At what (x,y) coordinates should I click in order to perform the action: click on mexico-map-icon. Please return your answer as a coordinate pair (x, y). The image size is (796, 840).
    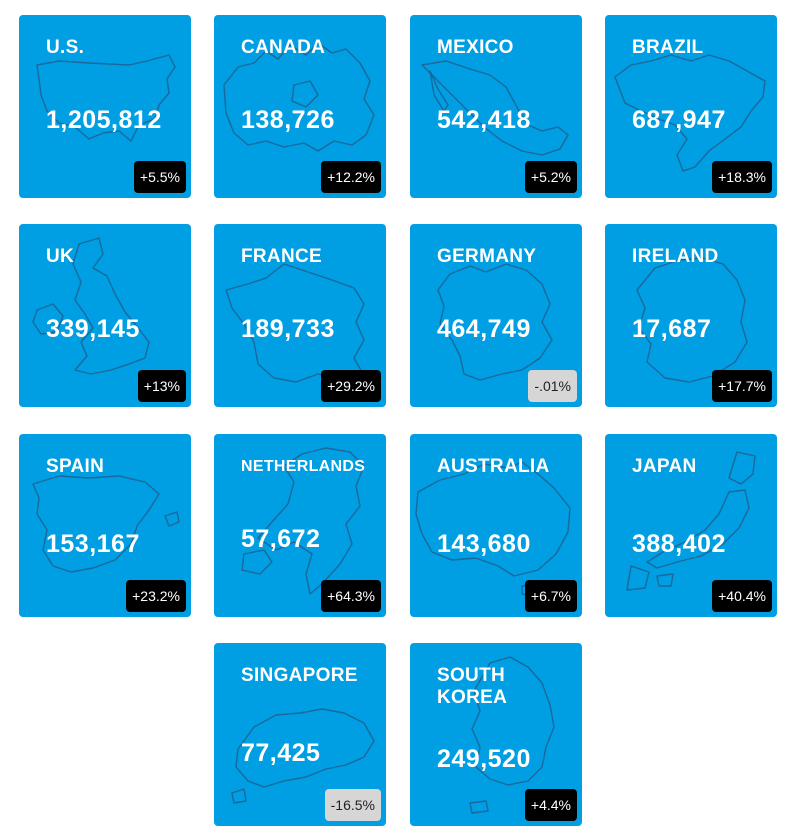
    Looking at the image, I should click on (495, 108).